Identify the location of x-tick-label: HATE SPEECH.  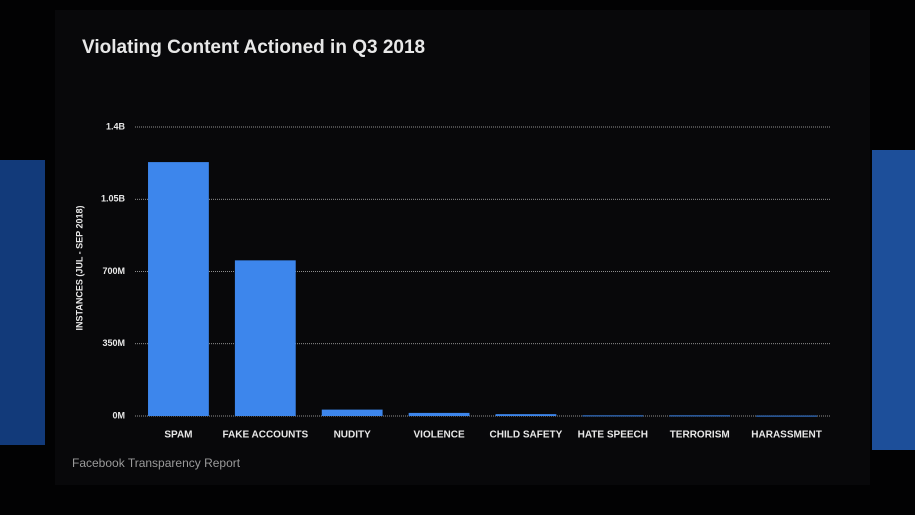
(613, 435).